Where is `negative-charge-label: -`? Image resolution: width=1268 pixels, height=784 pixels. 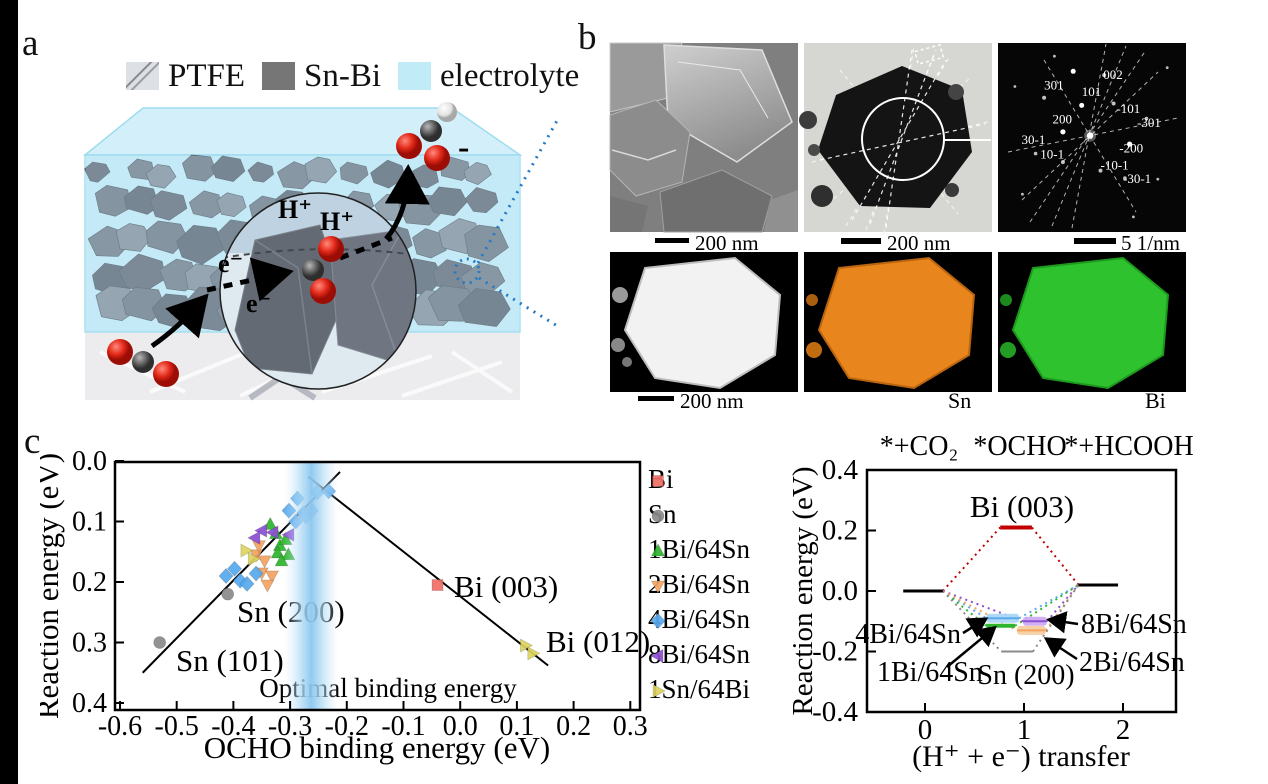 negative-charge-label: - is located at coordinates (463, 147).